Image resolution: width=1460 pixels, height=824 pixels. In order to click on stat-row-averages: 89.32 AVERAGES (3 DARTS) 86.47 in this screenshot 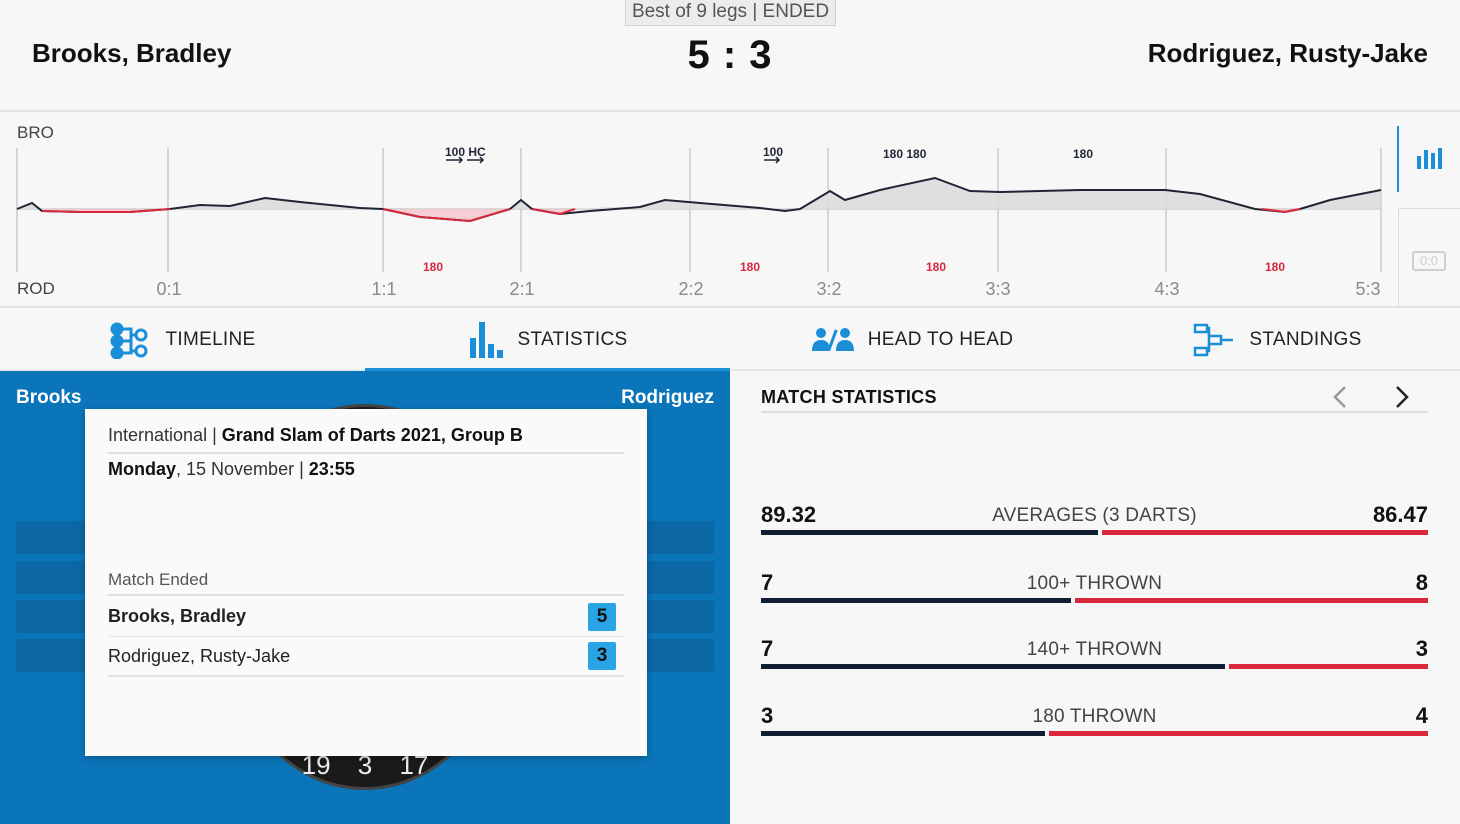, I will do `click(1094, 522)`.